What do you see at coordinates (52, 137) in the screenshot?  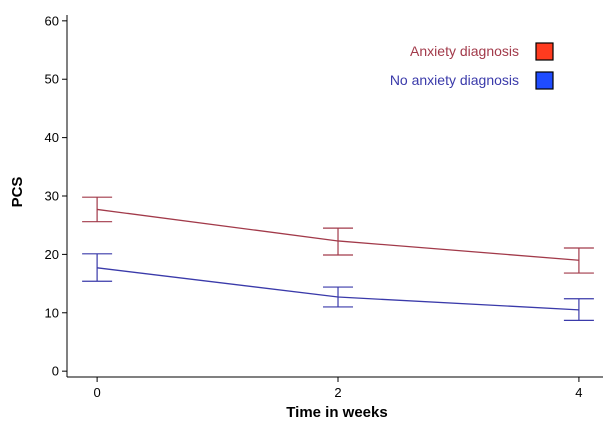 I see `y-tick-label: 40` at bounding box center [52, 137].